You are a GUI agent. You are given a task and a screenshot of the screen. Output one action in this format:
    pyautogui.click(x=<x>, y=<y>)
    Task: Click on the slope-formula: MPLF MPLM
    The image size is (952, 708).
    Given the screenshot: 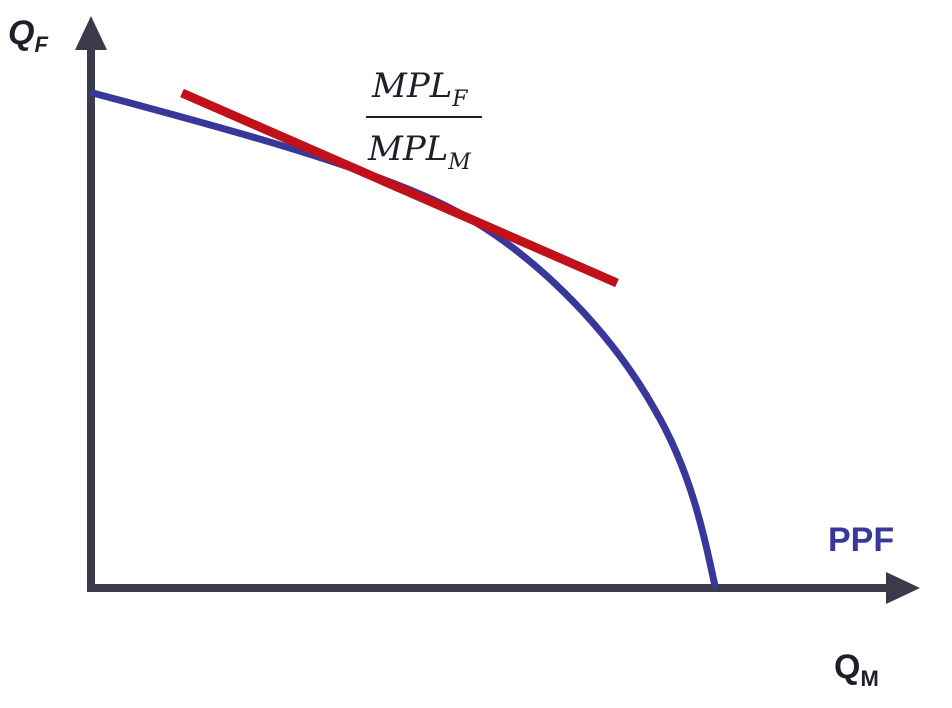 What is the action you would take?
    pyautogui.click(x=424, y=120)
    